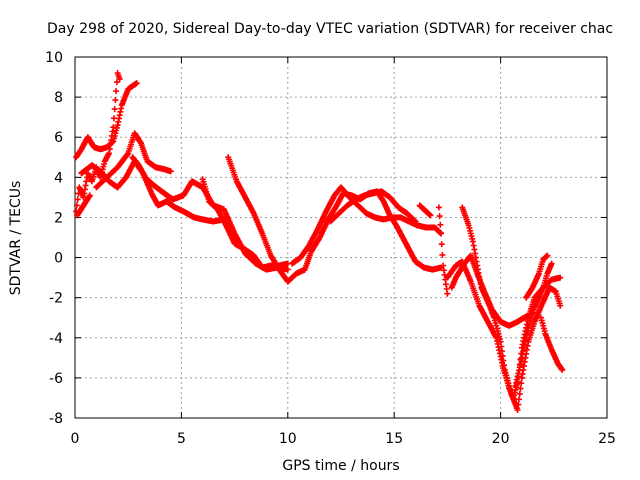 The image size is (640, 480). What do you see at coordinates (58, 259) in the screenshot?
I see `y-tick-label: 0` at bounding box center [58, 259].